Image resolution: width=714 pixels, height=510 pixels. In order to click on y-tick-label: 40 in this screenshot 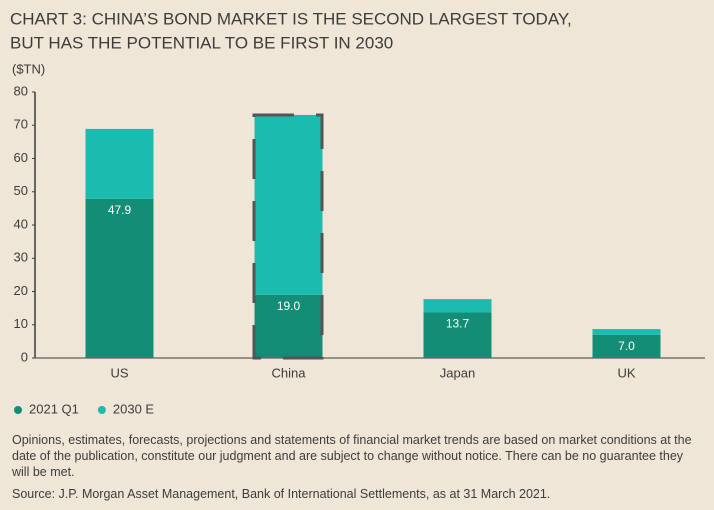, I will do `click(21, 223)`.